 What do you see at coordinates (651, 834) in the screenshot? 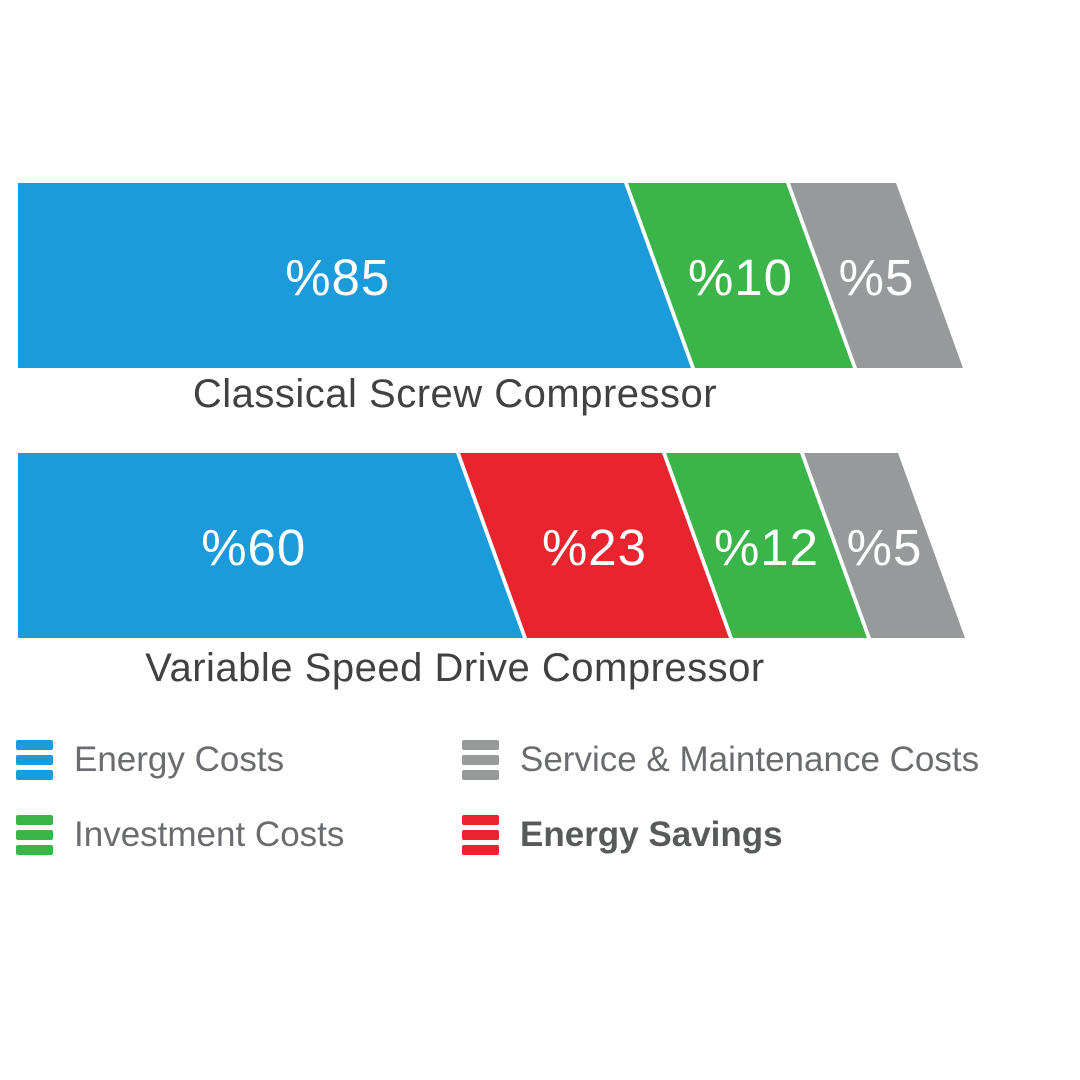
I see `legend-label-energy-savings: Energy Savings` at bounding box center [651, 834].